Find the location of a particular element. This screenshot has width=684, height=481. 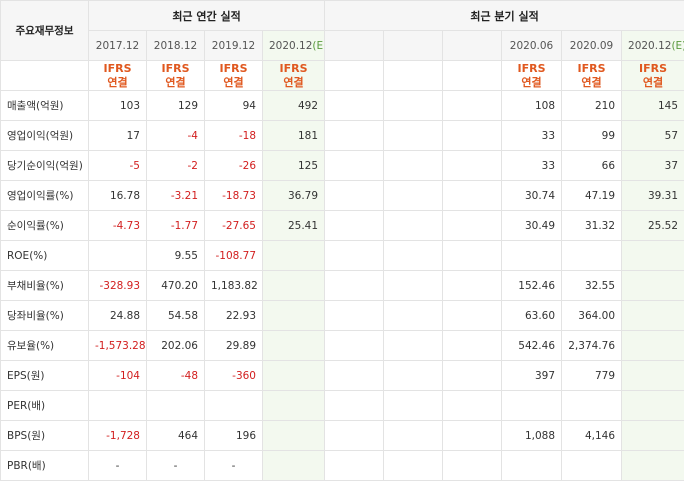

value-cell: 4,146 is located at coordinates (592, 436).